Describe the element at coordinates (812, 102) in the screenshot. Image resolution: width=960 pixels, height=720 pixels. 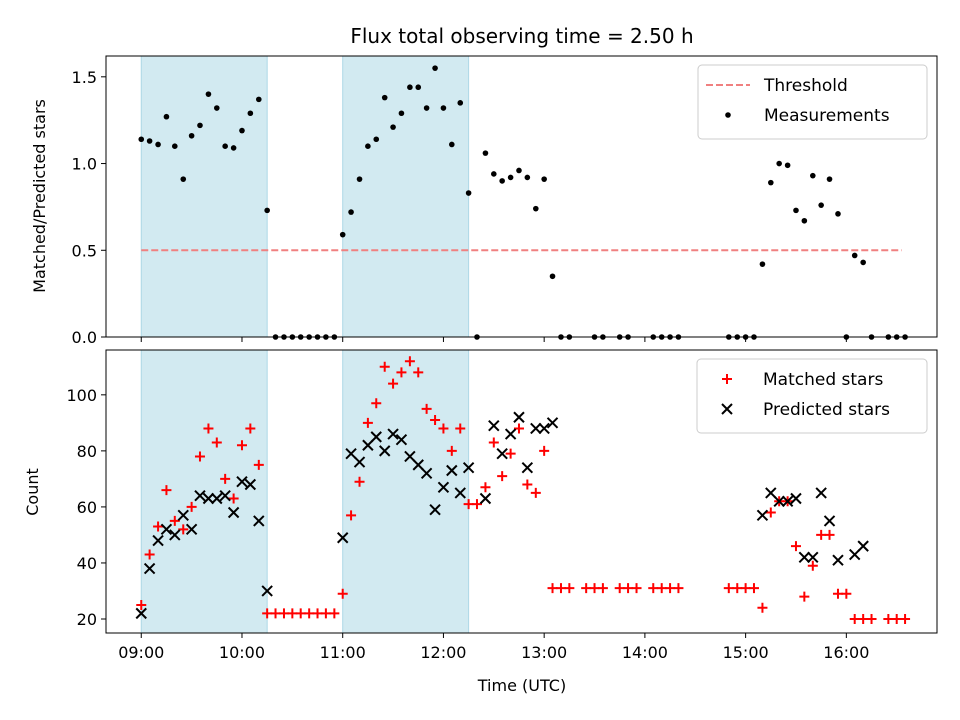
I see `top-legend: Threshold Measurements` at that location.